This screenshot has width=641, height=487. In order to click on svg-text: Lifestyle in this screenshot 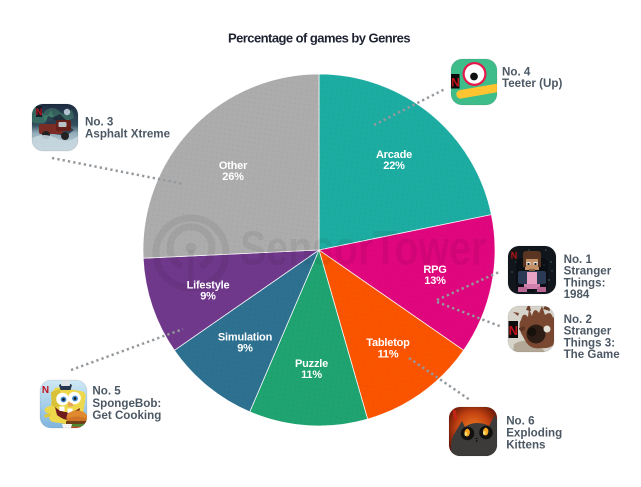, I will do `click(208, 286)`.